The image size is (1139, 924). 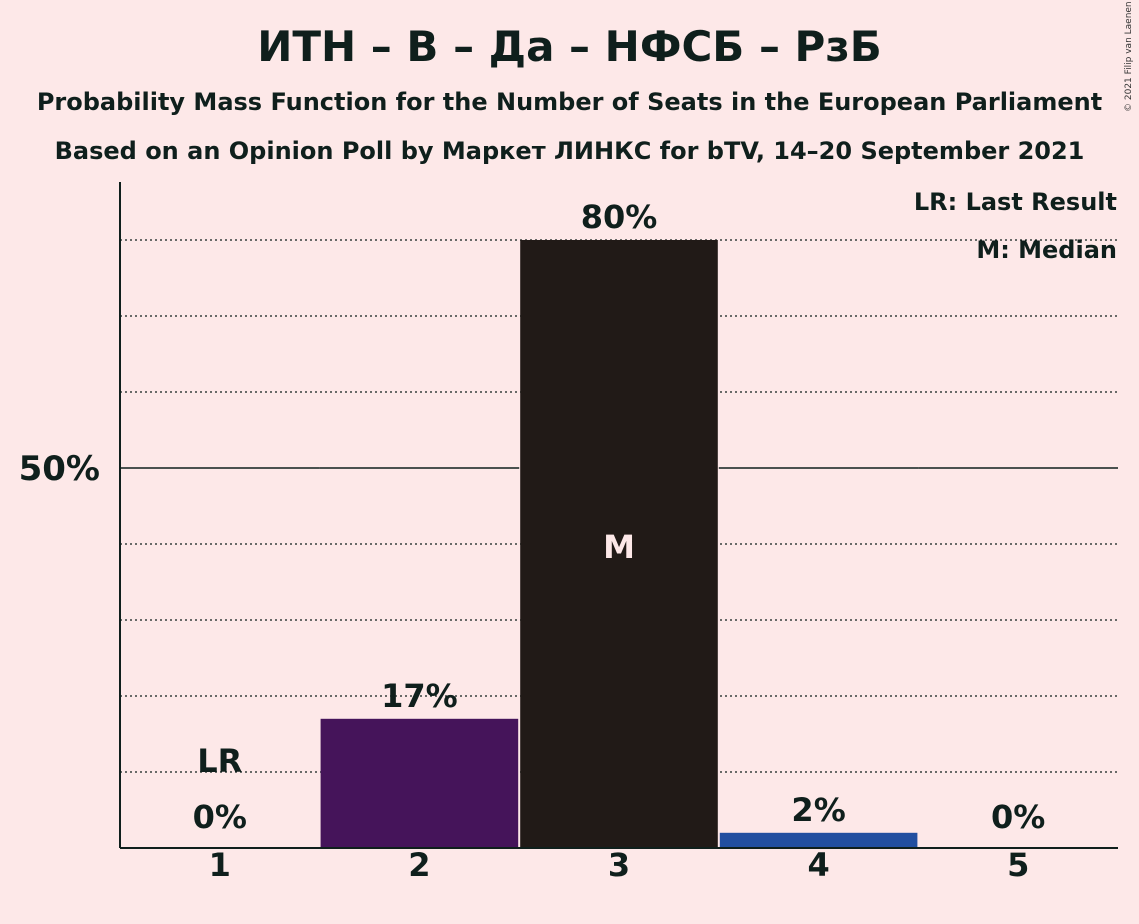 What do you see at coordinates (220, 865) in the screenshot?
I see `x-tick-label-1: 1` at bounding box center [220, 865].